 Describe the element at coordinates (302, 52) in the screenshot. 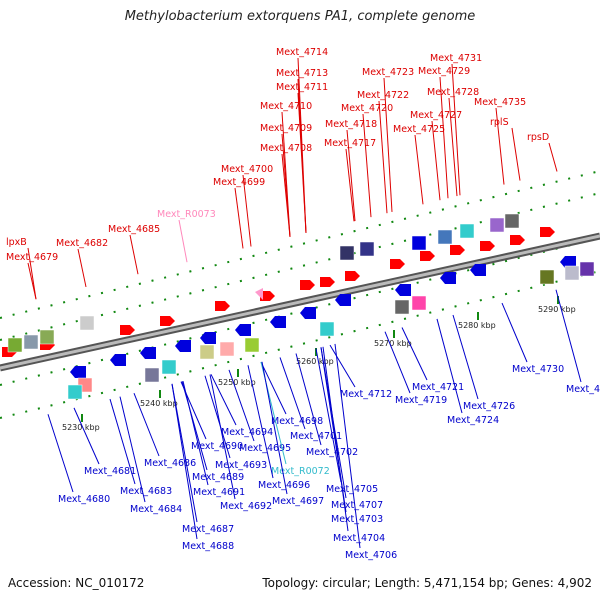

I see `gene-label: Mext_4714` at that location.